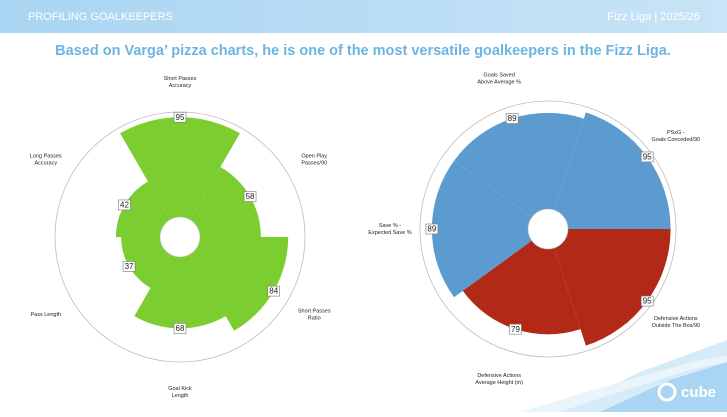  What do you see at coordinates (314, 156) in the screenshot?
I see `category-label: Open Play` at bounding box center [314, 156].